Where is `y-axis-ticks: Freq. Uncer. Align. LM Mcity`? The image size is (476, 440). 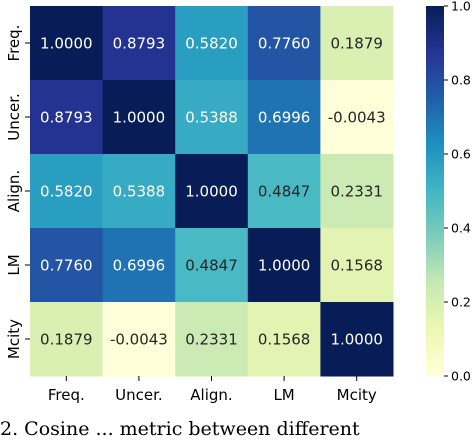 y-axis-ticks: Freq. Uncer. Align. LM Mcity is located at coordinates (17, 192).